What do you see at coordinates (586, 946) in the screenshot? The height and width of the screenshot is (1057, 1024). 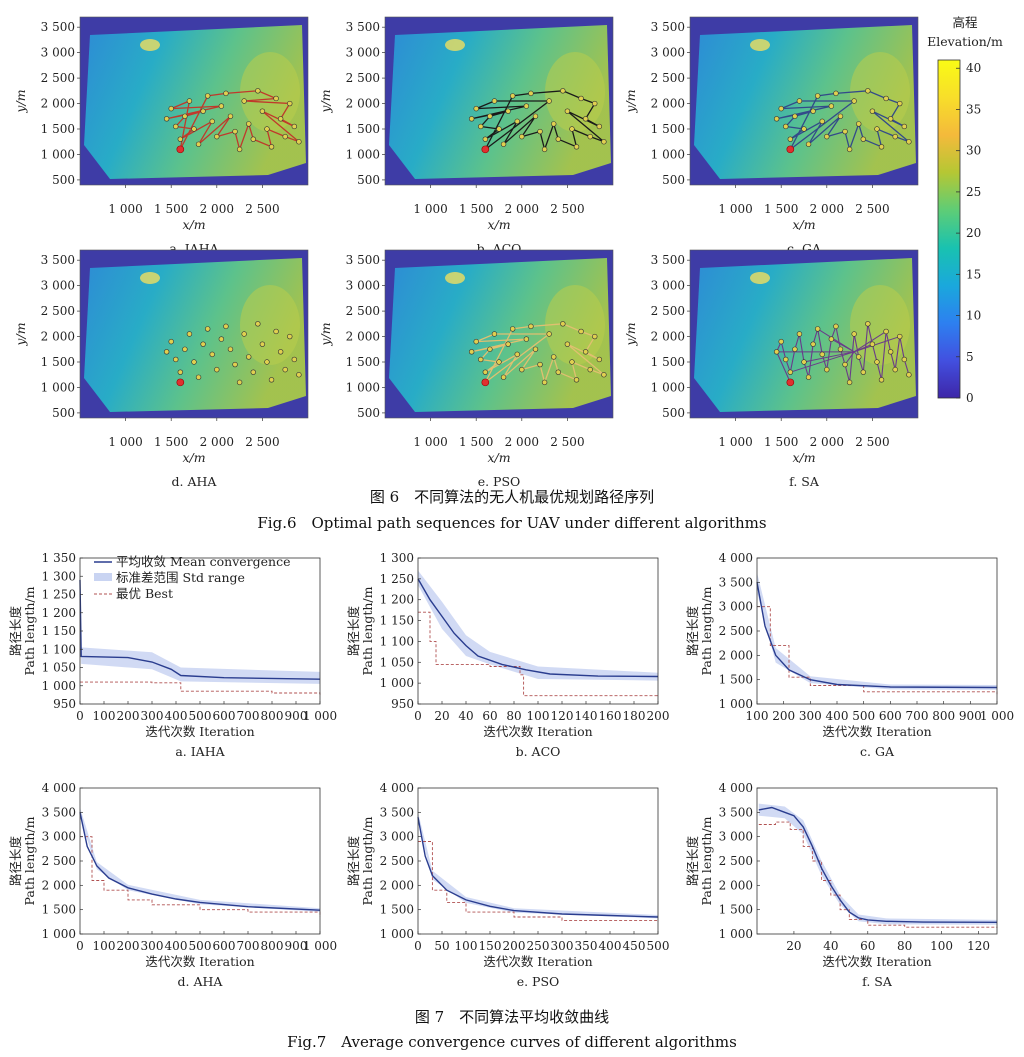 I see `x-tick-label: 350` at bounding box center [586, 946].